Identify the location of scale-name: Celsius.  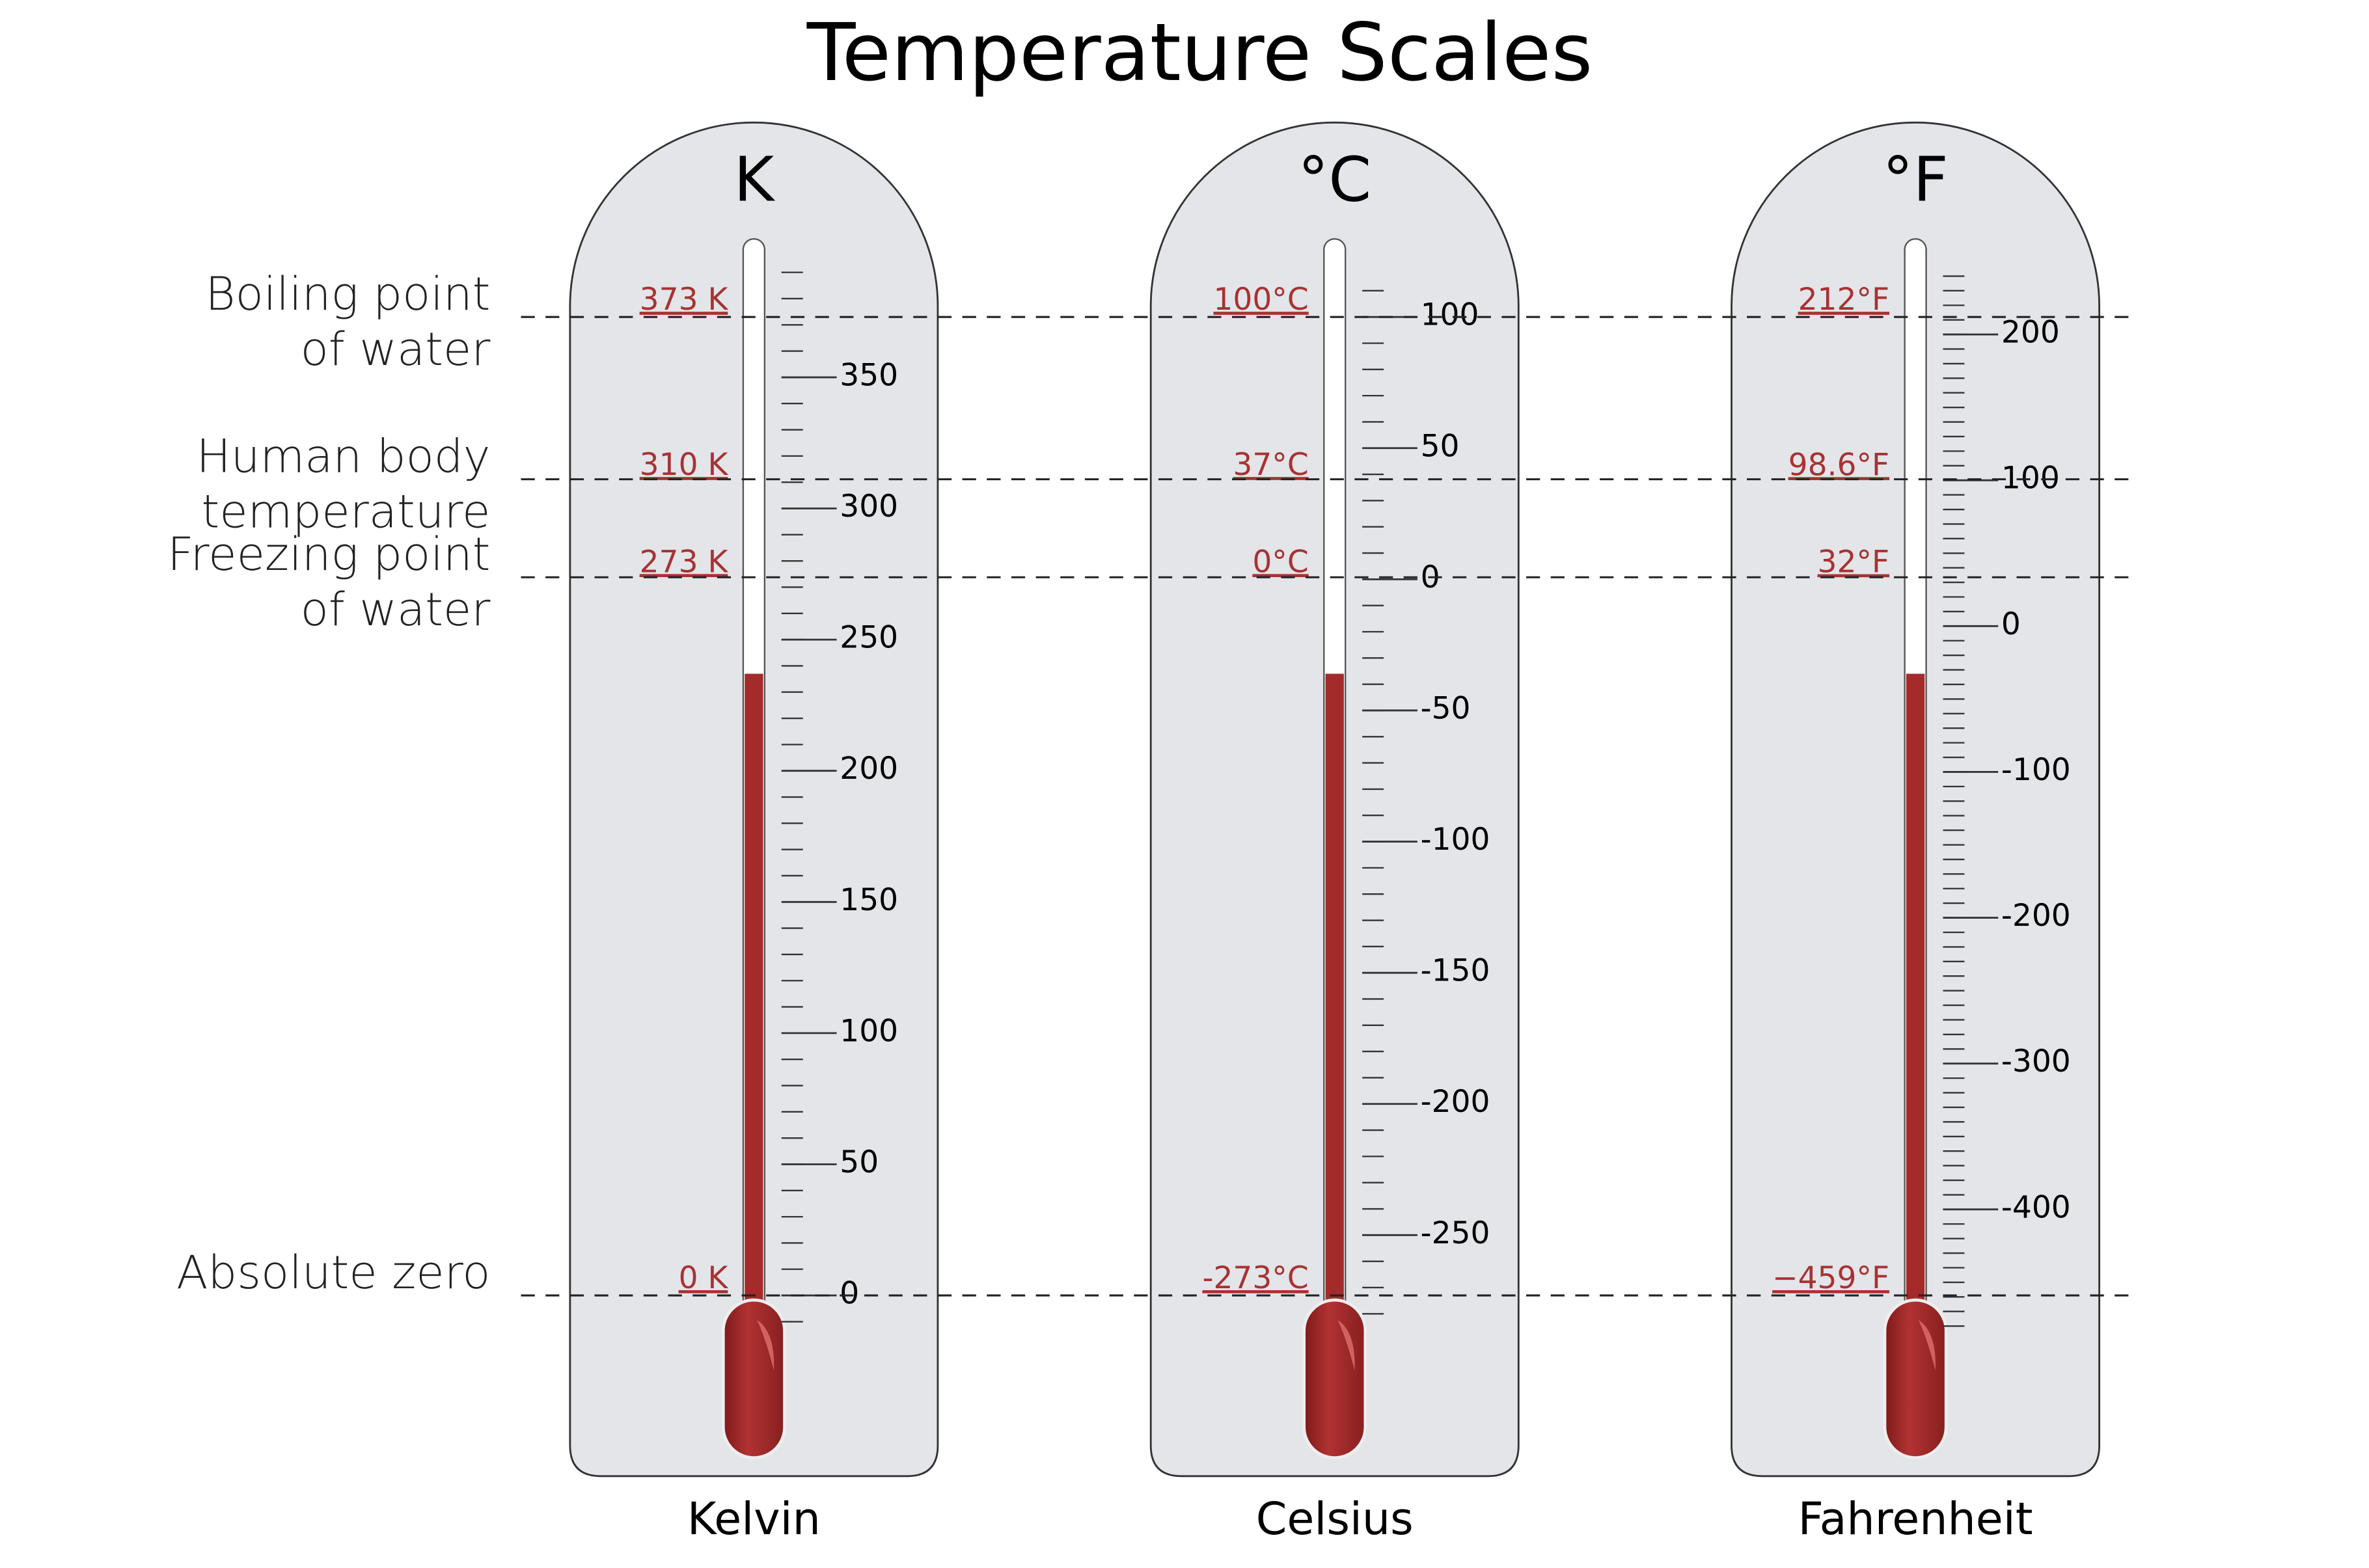
(1335, 1519).